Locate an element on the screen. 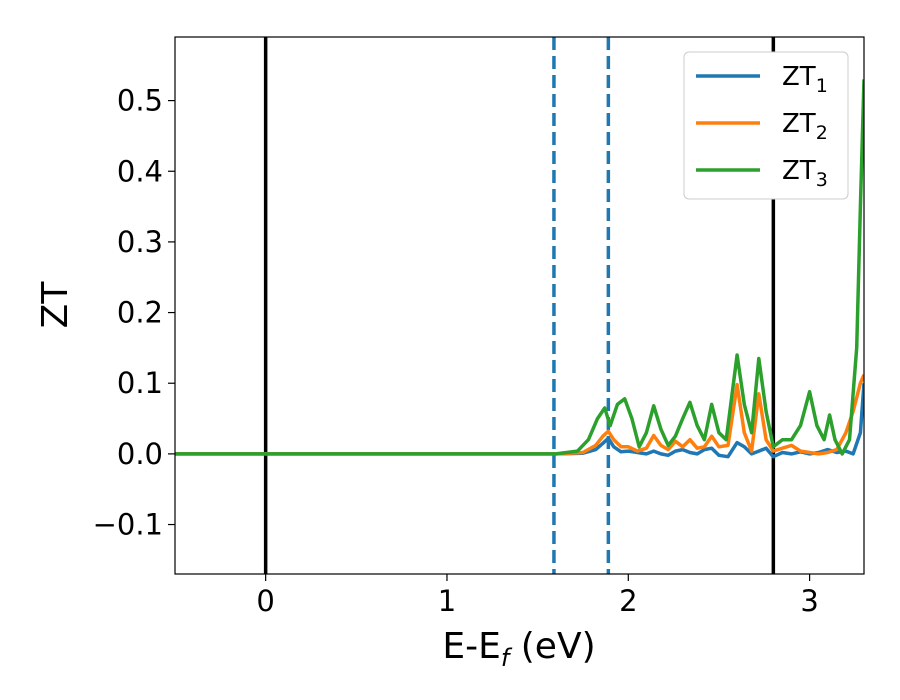  legend-label-zt3: ZT3 is located at coordinates (805, 173).